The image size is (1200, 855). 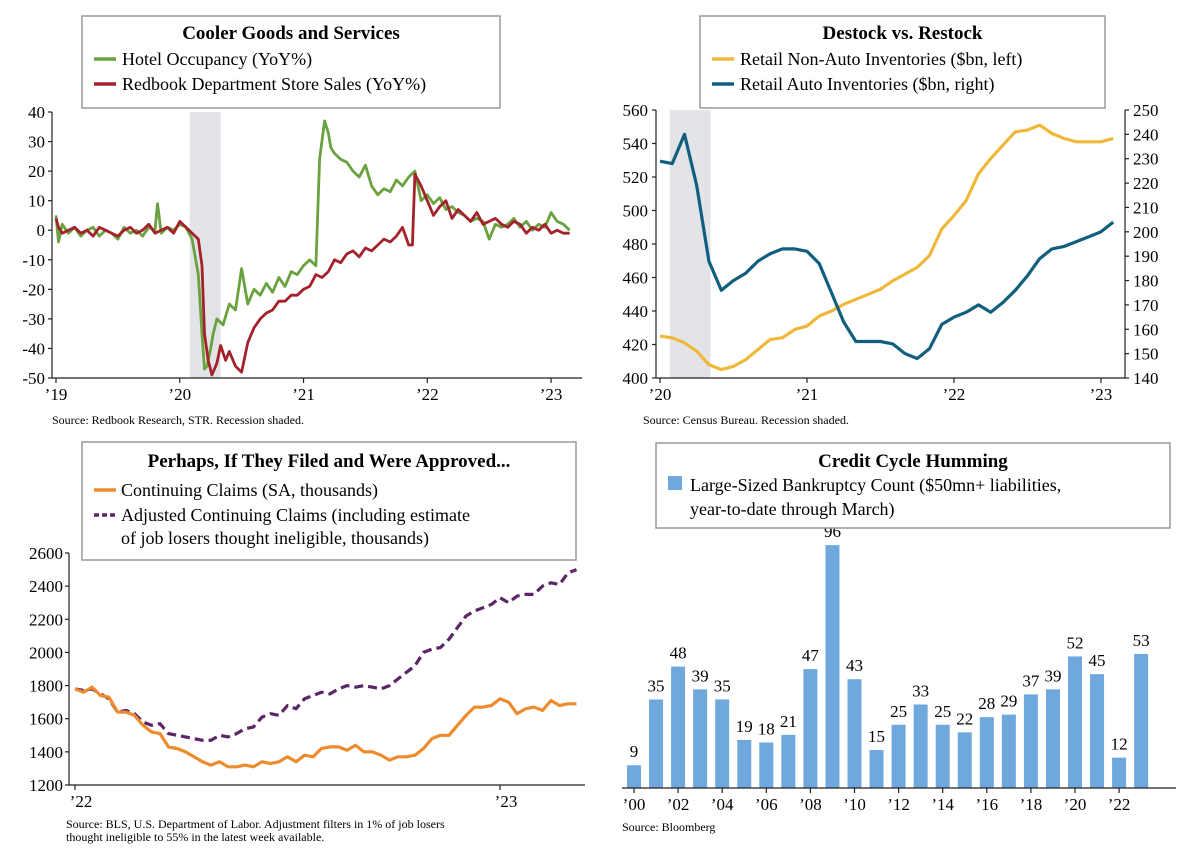 I want to click on chart-title: Credit Cycle Humming, so click(x=913, y=461).